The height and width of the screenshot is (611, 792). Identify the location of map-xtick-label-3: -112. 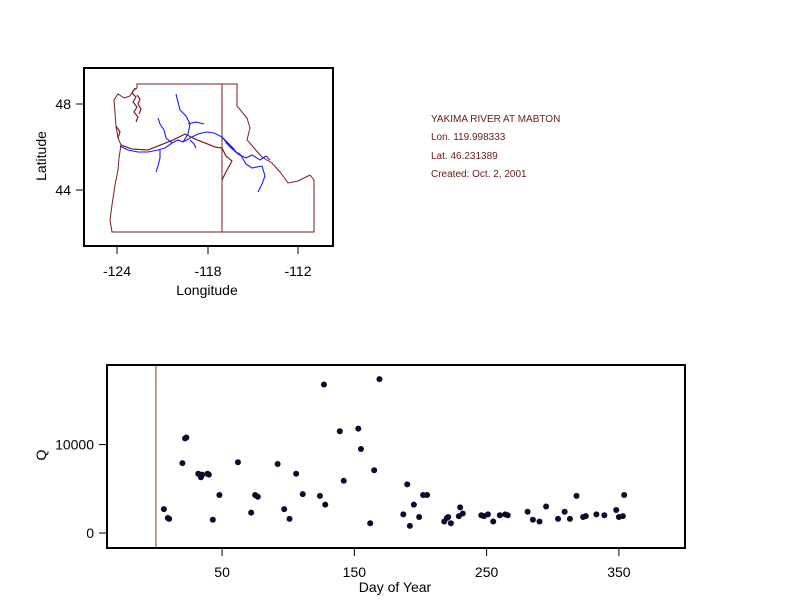
(298, 271).